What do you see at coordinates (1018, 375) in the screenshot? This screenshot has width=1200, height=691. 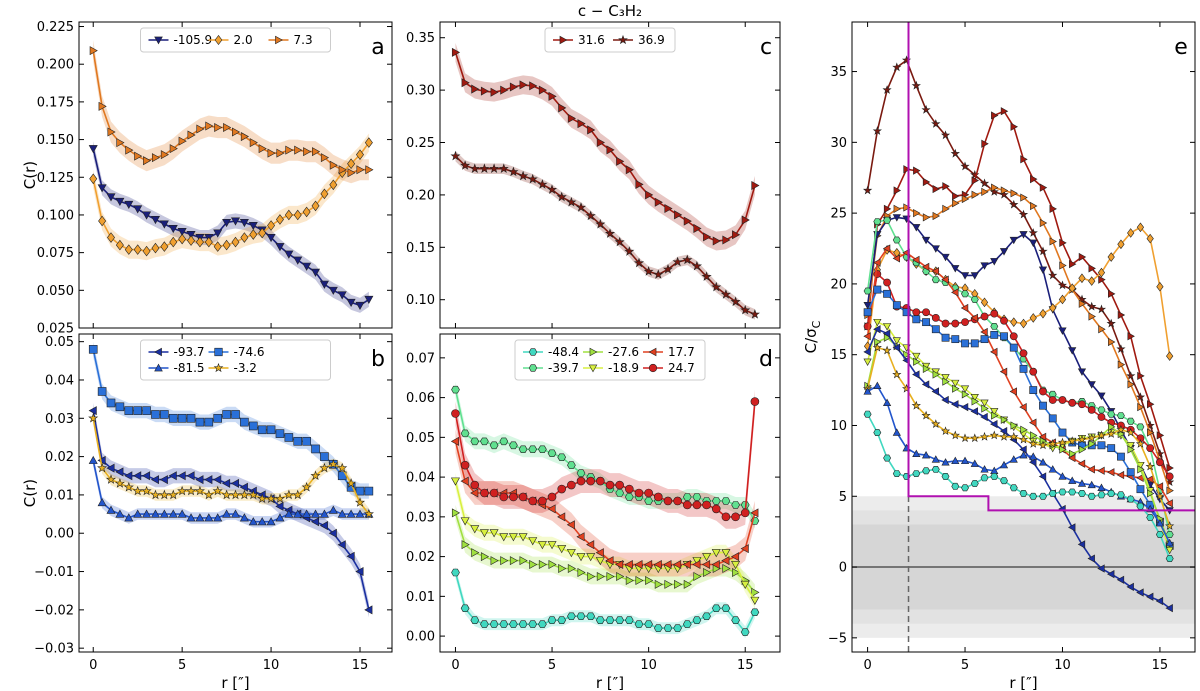 I see `series-line-17.7` at bounding box center [1018, 375].